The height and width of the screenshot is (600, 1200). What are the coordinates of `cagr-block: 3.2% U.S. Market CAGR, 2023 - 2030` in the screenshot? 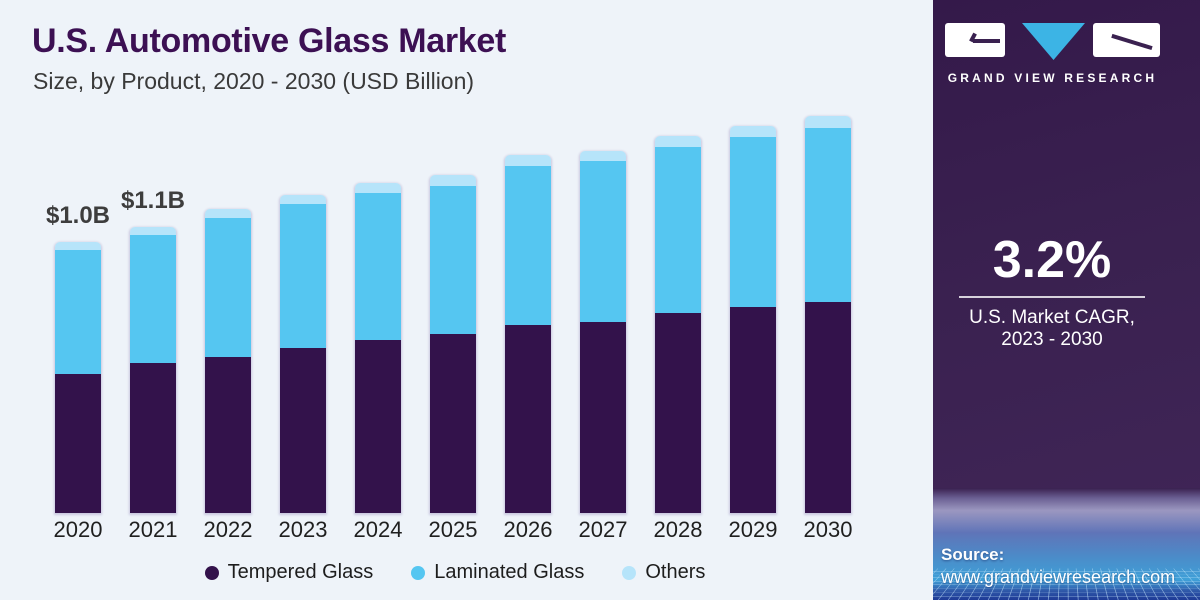 It's located at (1052, 291).